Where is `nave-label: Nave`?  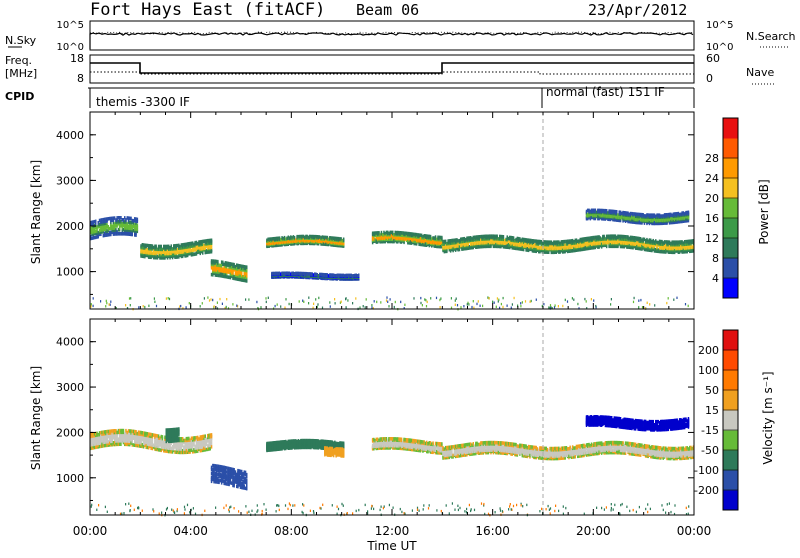 nave-label: Nave is located at coordinates (760, 72).